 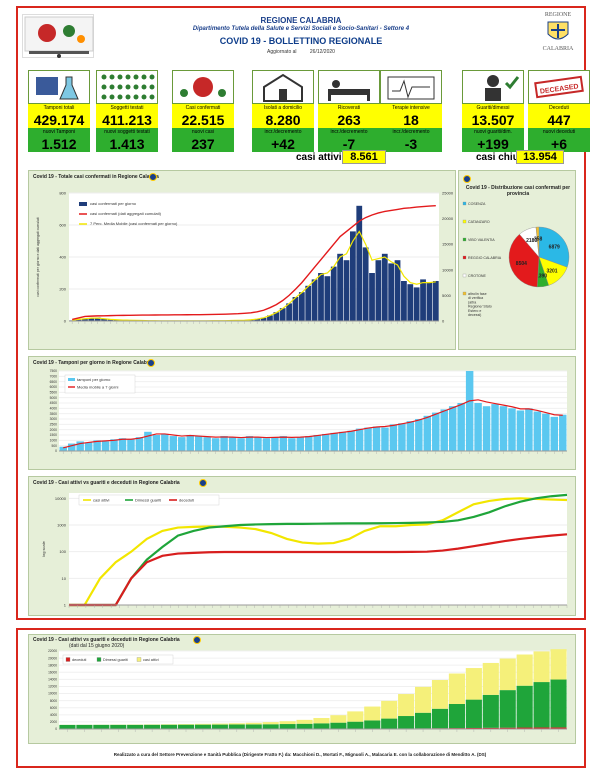 What do you see at coordinates (493, 108) in the screenshot?
I see `kpi-label: Guariti/dimessi` at bounding box center [493, 108].